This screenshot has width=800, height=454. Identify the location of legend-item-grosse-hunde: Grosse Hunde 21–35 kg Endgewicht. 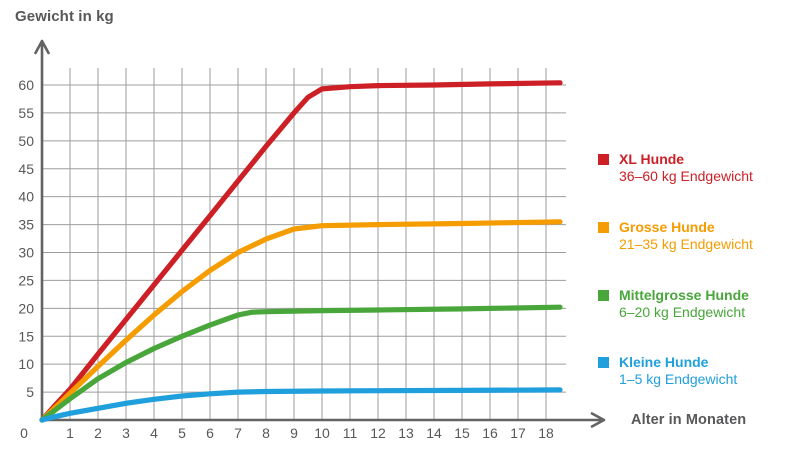
(675, 235).